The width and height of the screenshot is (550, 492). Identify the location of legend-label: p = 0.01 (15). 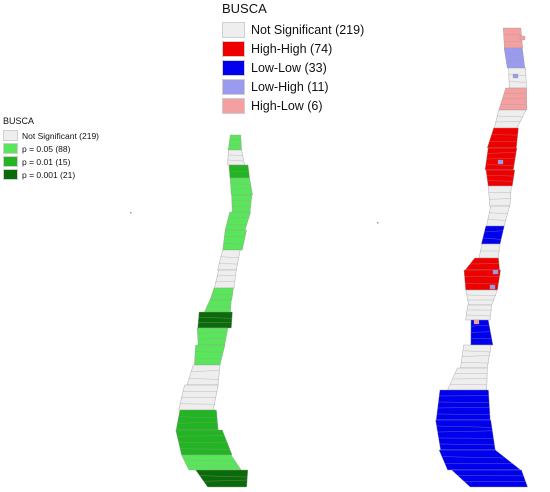
(46, 161).